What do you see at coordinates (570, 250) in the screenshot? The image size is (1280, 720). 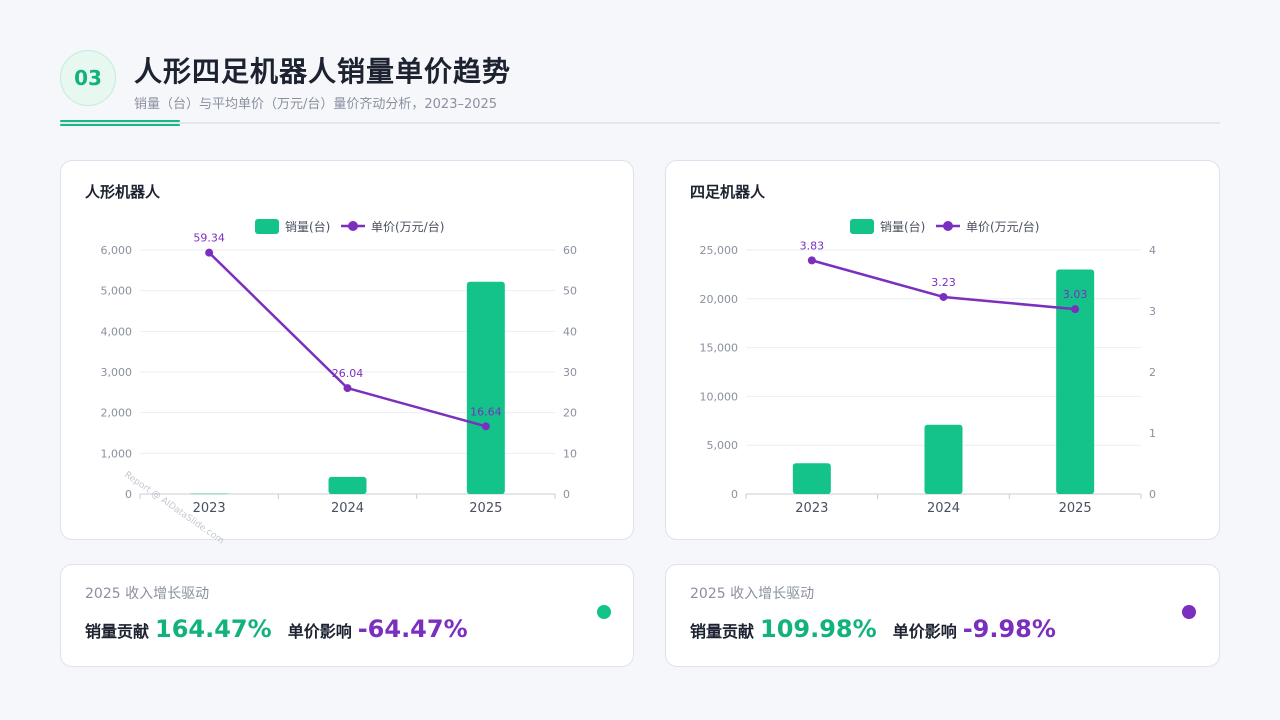 I see `y-right-tick-label: 60` at bounding box center [570, 250].